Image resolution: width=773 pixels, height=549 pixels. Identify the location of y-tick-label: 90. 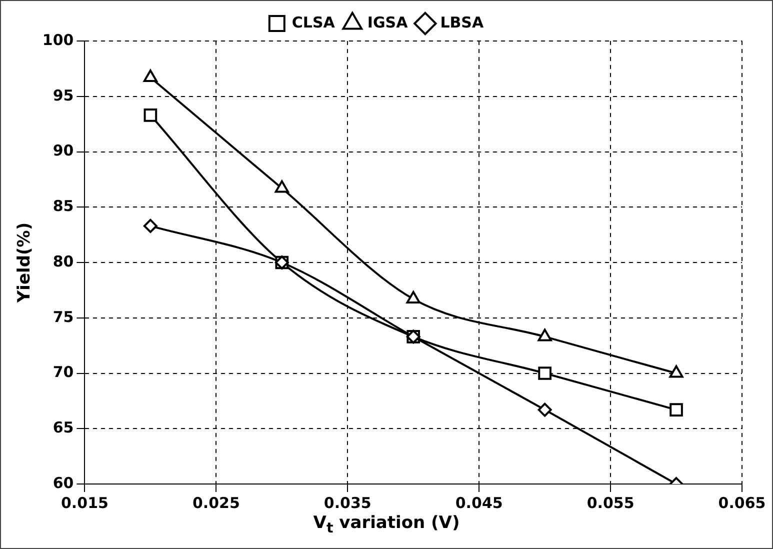
(63, 151).